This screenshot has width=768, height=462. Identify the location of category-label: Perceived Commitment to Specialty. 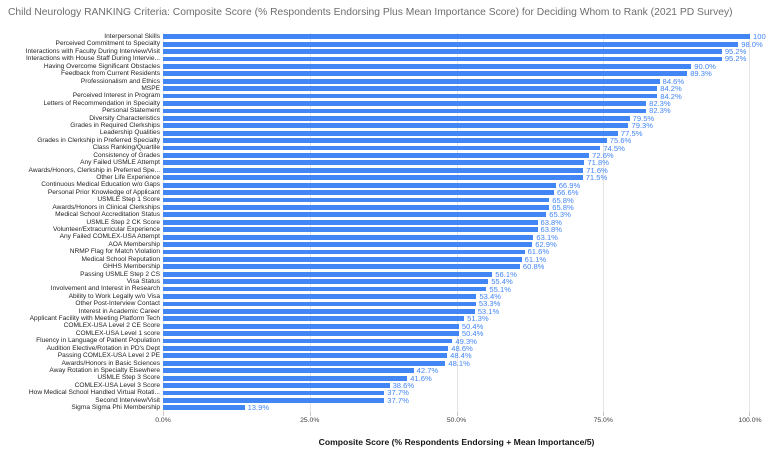
(107, 44).